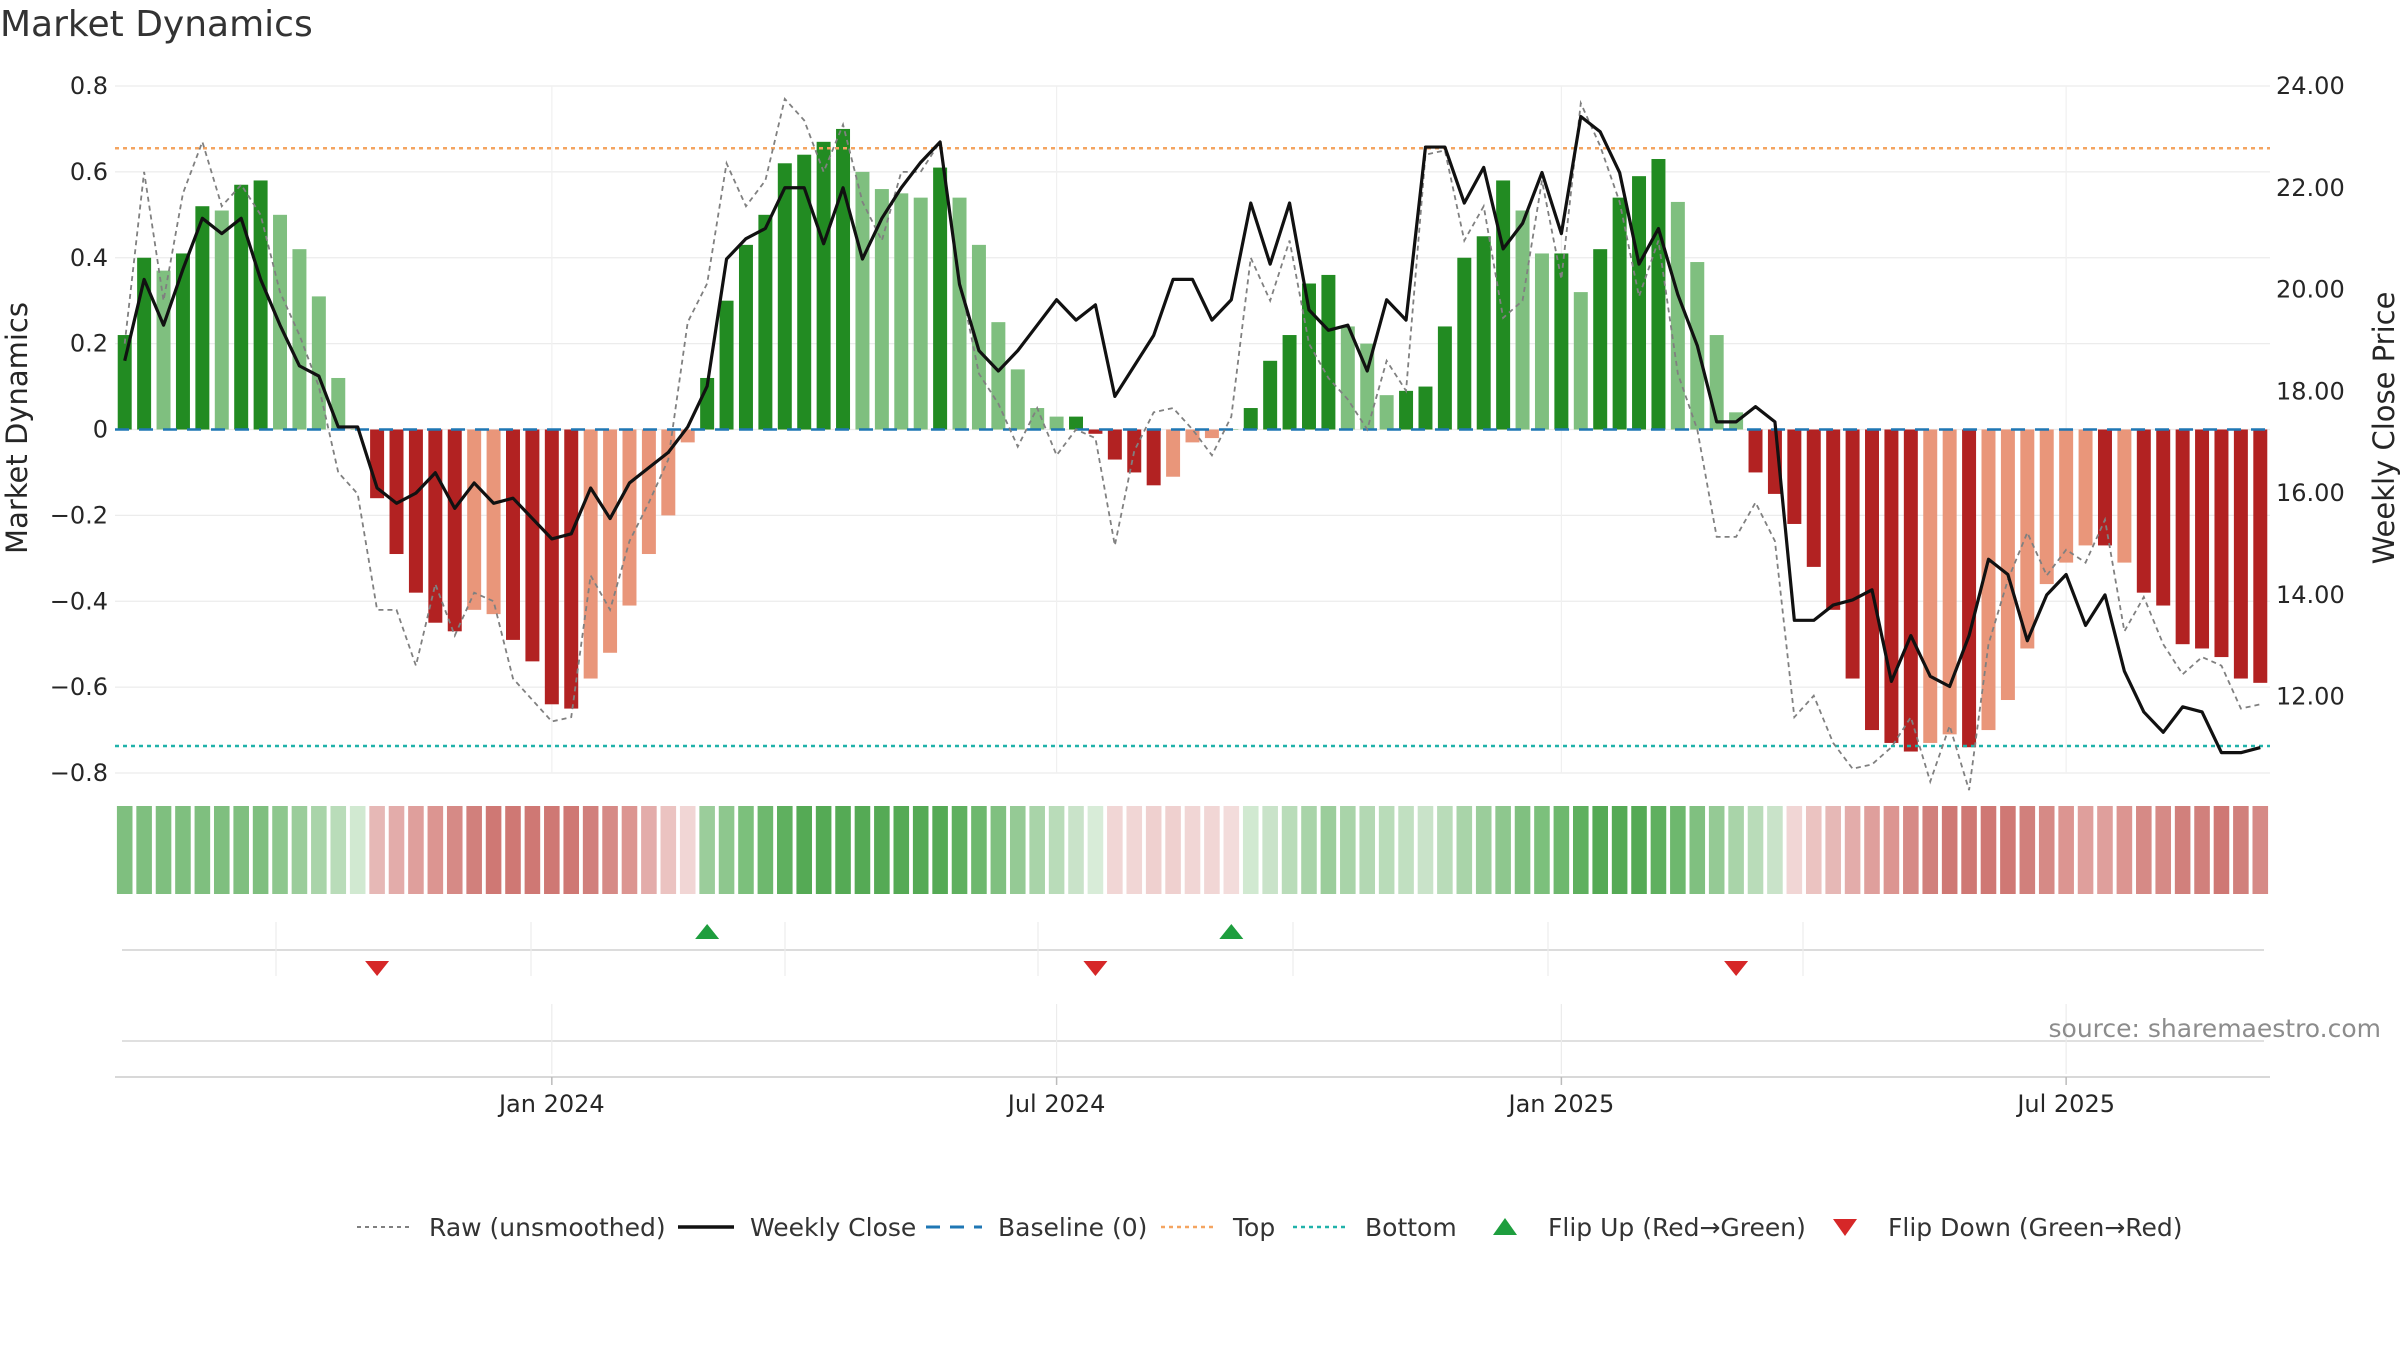 The height and width of the screenshot is (1350, 2400). I want to click on y2-tick-label: 12.00, so click(2310, 697).